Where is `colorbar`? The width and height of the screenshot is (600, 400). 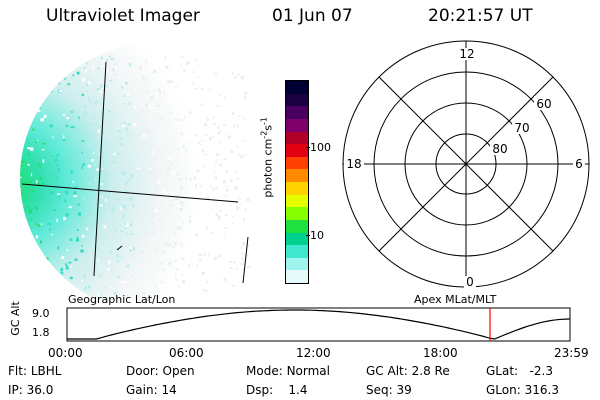
colorbar is located at coordinates (297, 182).